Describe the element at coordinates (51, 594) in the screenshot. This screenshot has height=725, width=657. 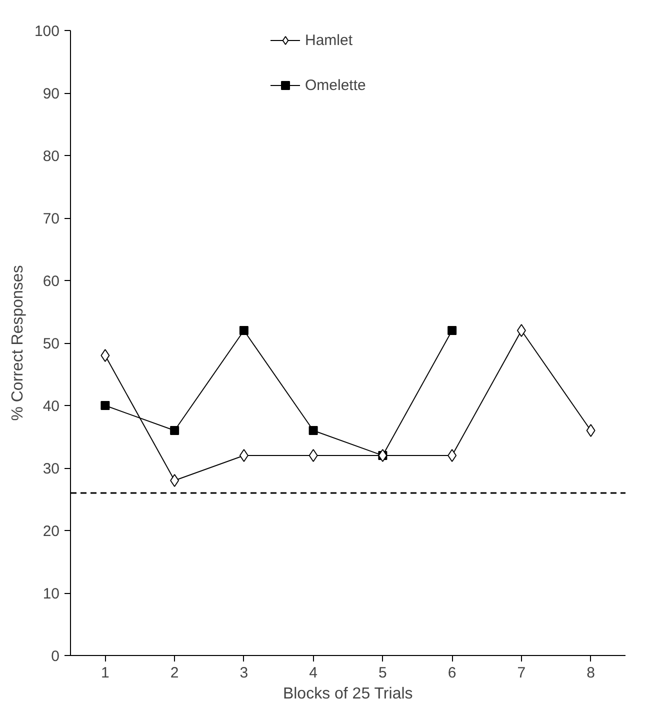
I see `y-tick-label: 10` at that location.